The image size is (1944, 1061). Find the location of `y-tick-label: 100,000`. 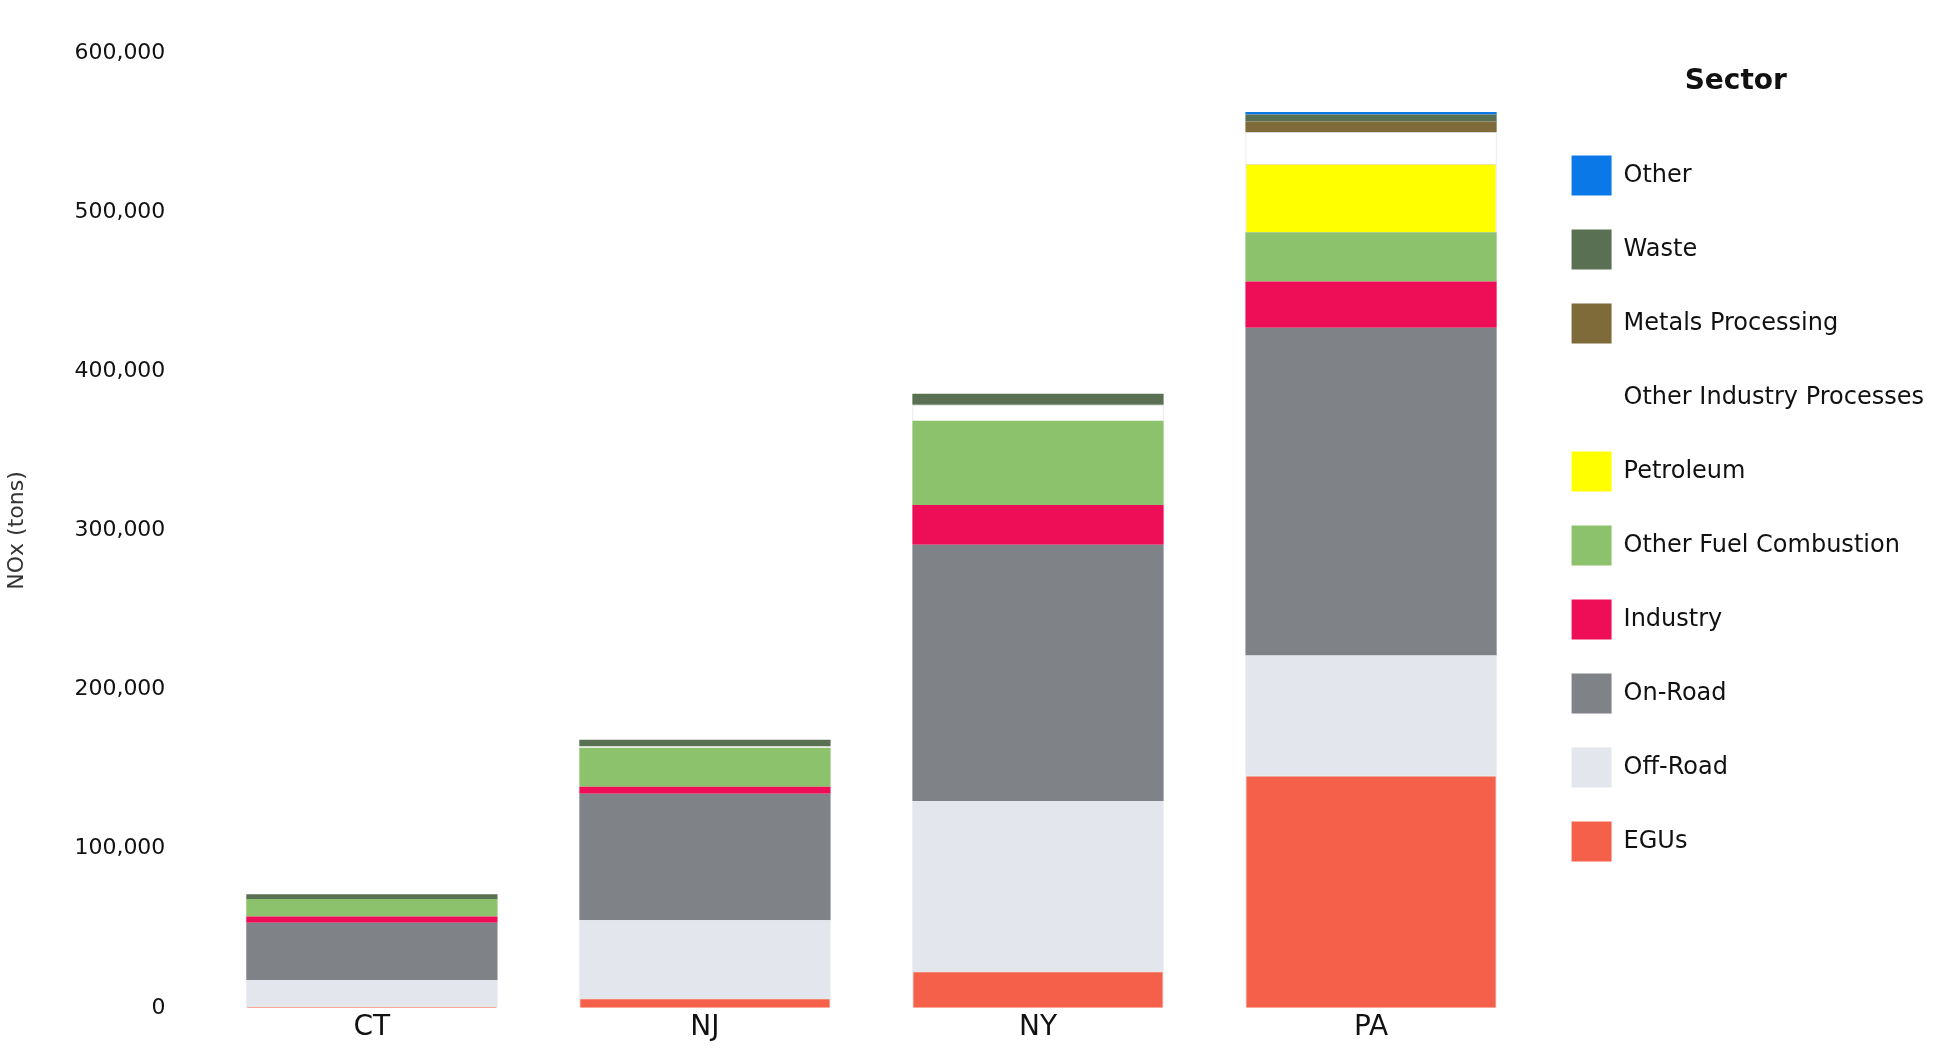

y-tick-label: 100,000 is located at coordinates (120, 847).